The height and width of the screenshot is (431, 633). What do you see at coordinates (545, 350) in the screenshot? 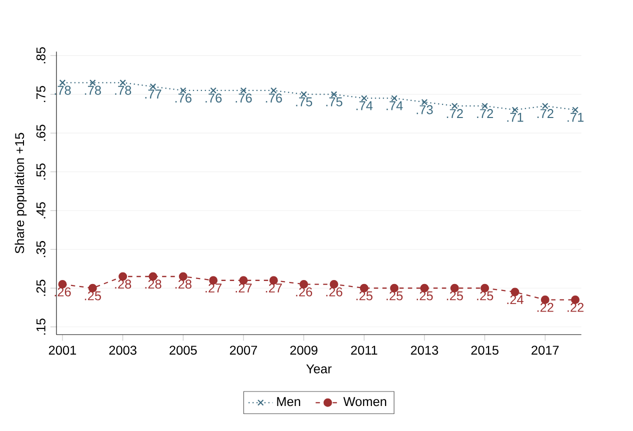
I see `x-tick-label: 2017` at bounding box center [545, 350].